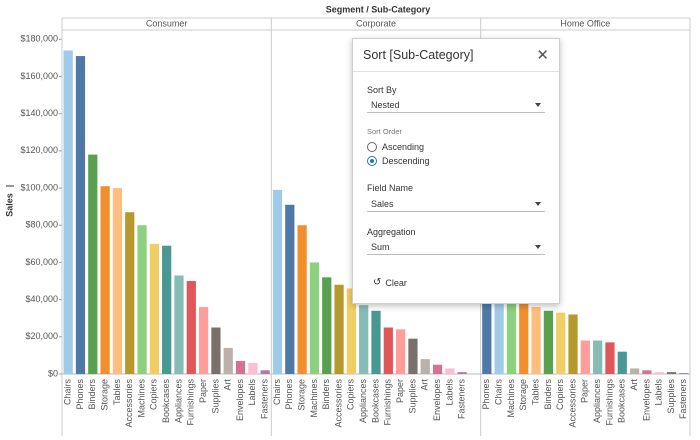  Describe the element at coordinates (390, 282) in the screenshot. I see `clear-button: ↺ Clear` at that location.